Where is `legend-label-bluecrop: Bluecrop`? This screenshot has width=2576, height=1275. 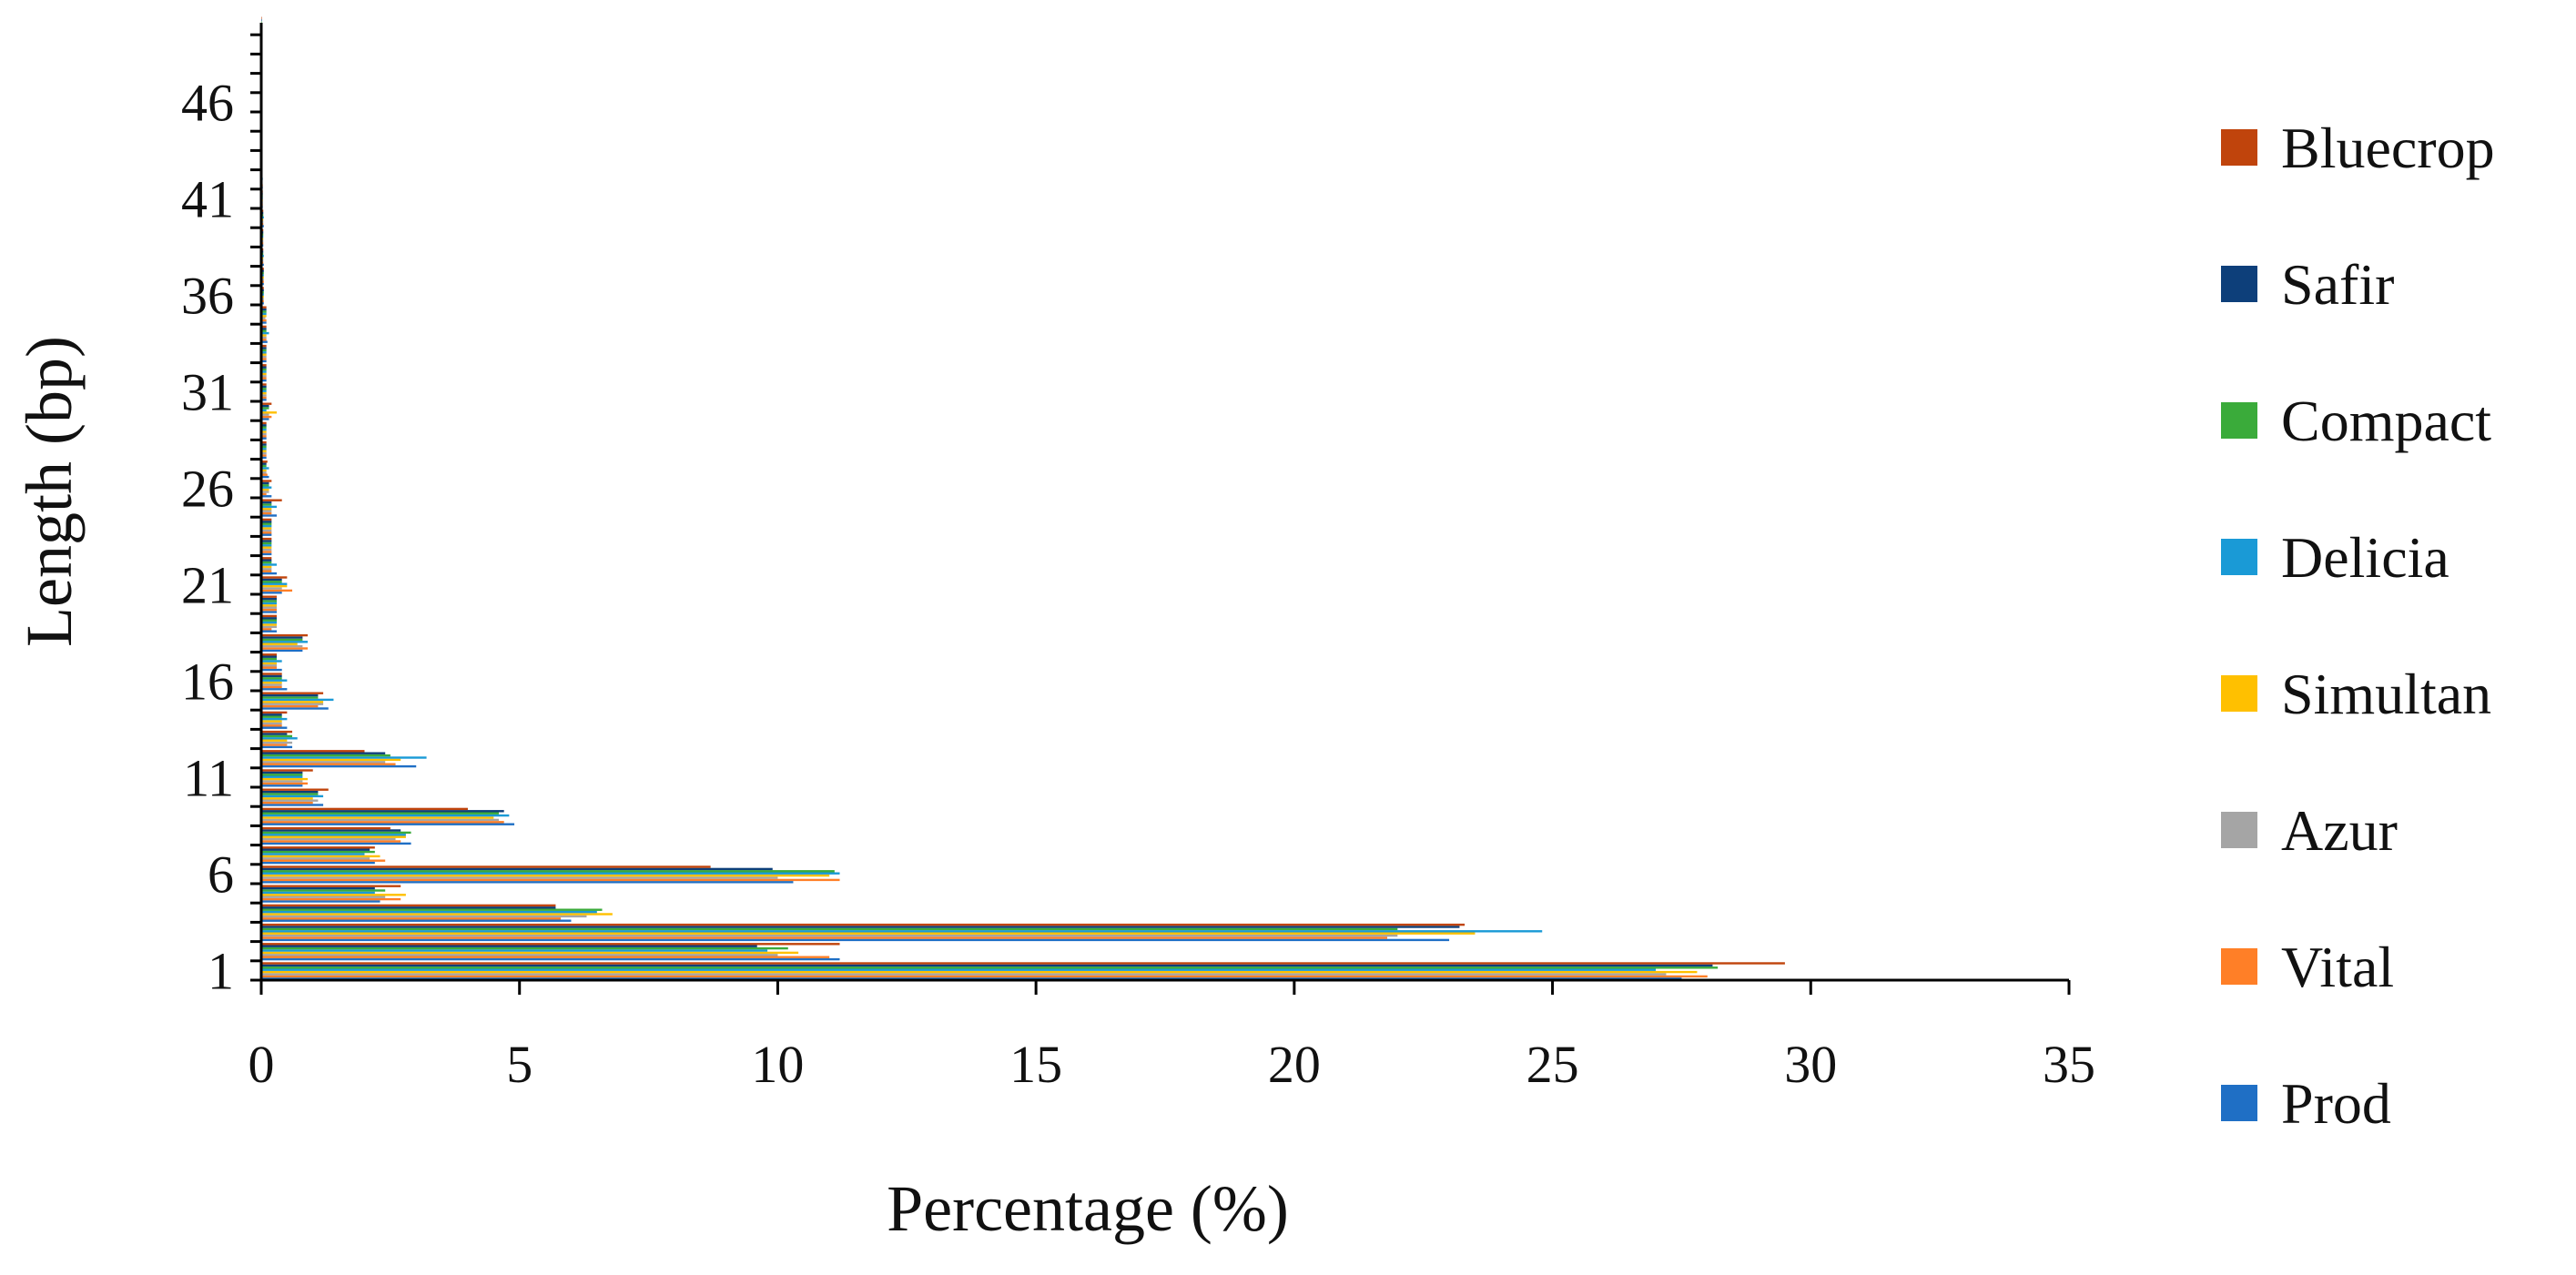 legend-label-bluecrop: Bluecrop is located at coordinates (2388, 148).